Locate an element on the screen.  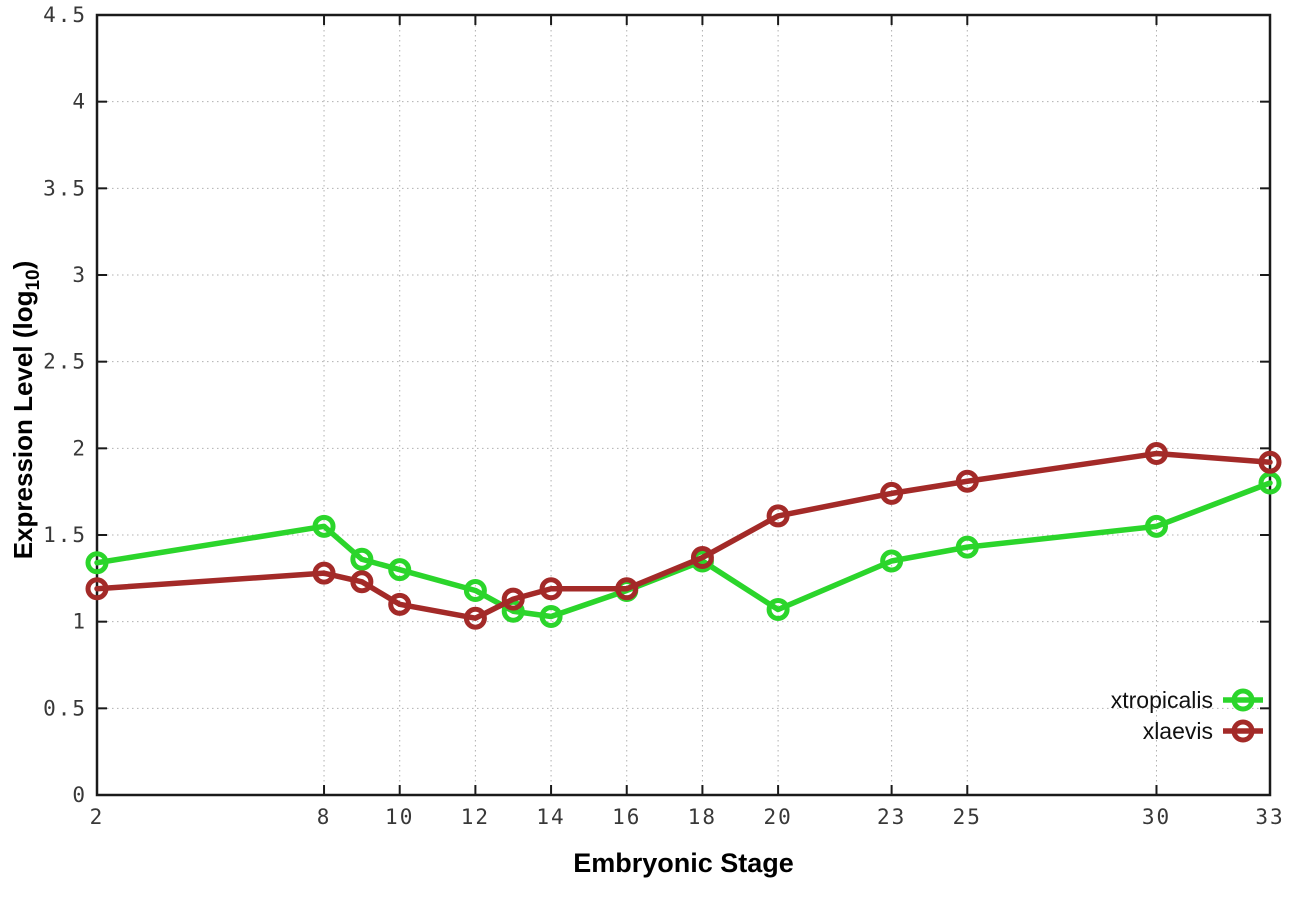
x-tick-label: 23 is located at coordinates (891, 817).